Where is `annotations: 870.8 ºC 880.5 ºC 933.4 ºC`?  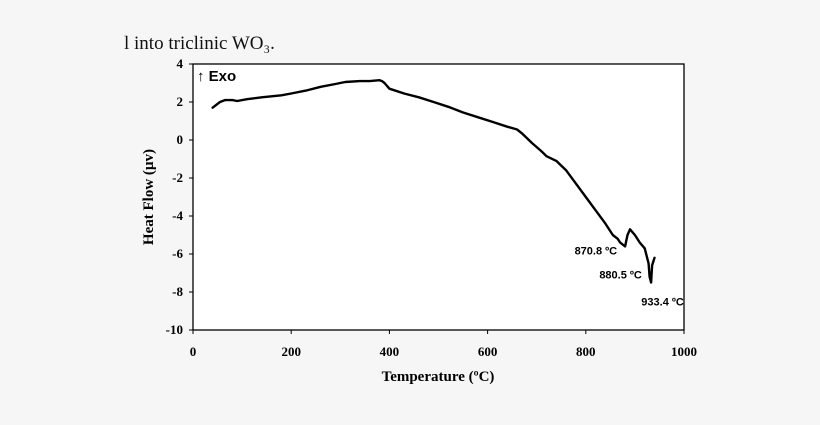
annotations: 870.8 ºC 880.5 ºC 933.4 ºC is located at coordinates (629, 277).